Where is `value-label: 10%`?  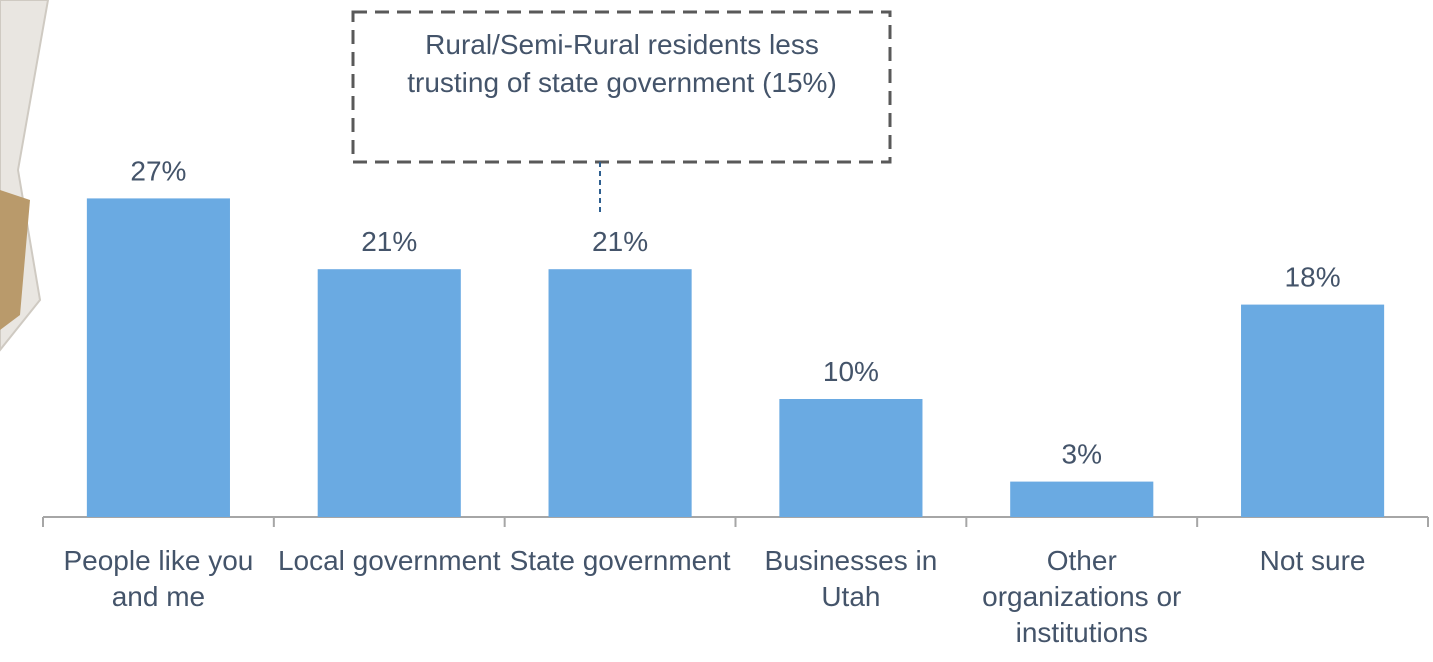
value-label: 10% is located at coordinates (851, 371).